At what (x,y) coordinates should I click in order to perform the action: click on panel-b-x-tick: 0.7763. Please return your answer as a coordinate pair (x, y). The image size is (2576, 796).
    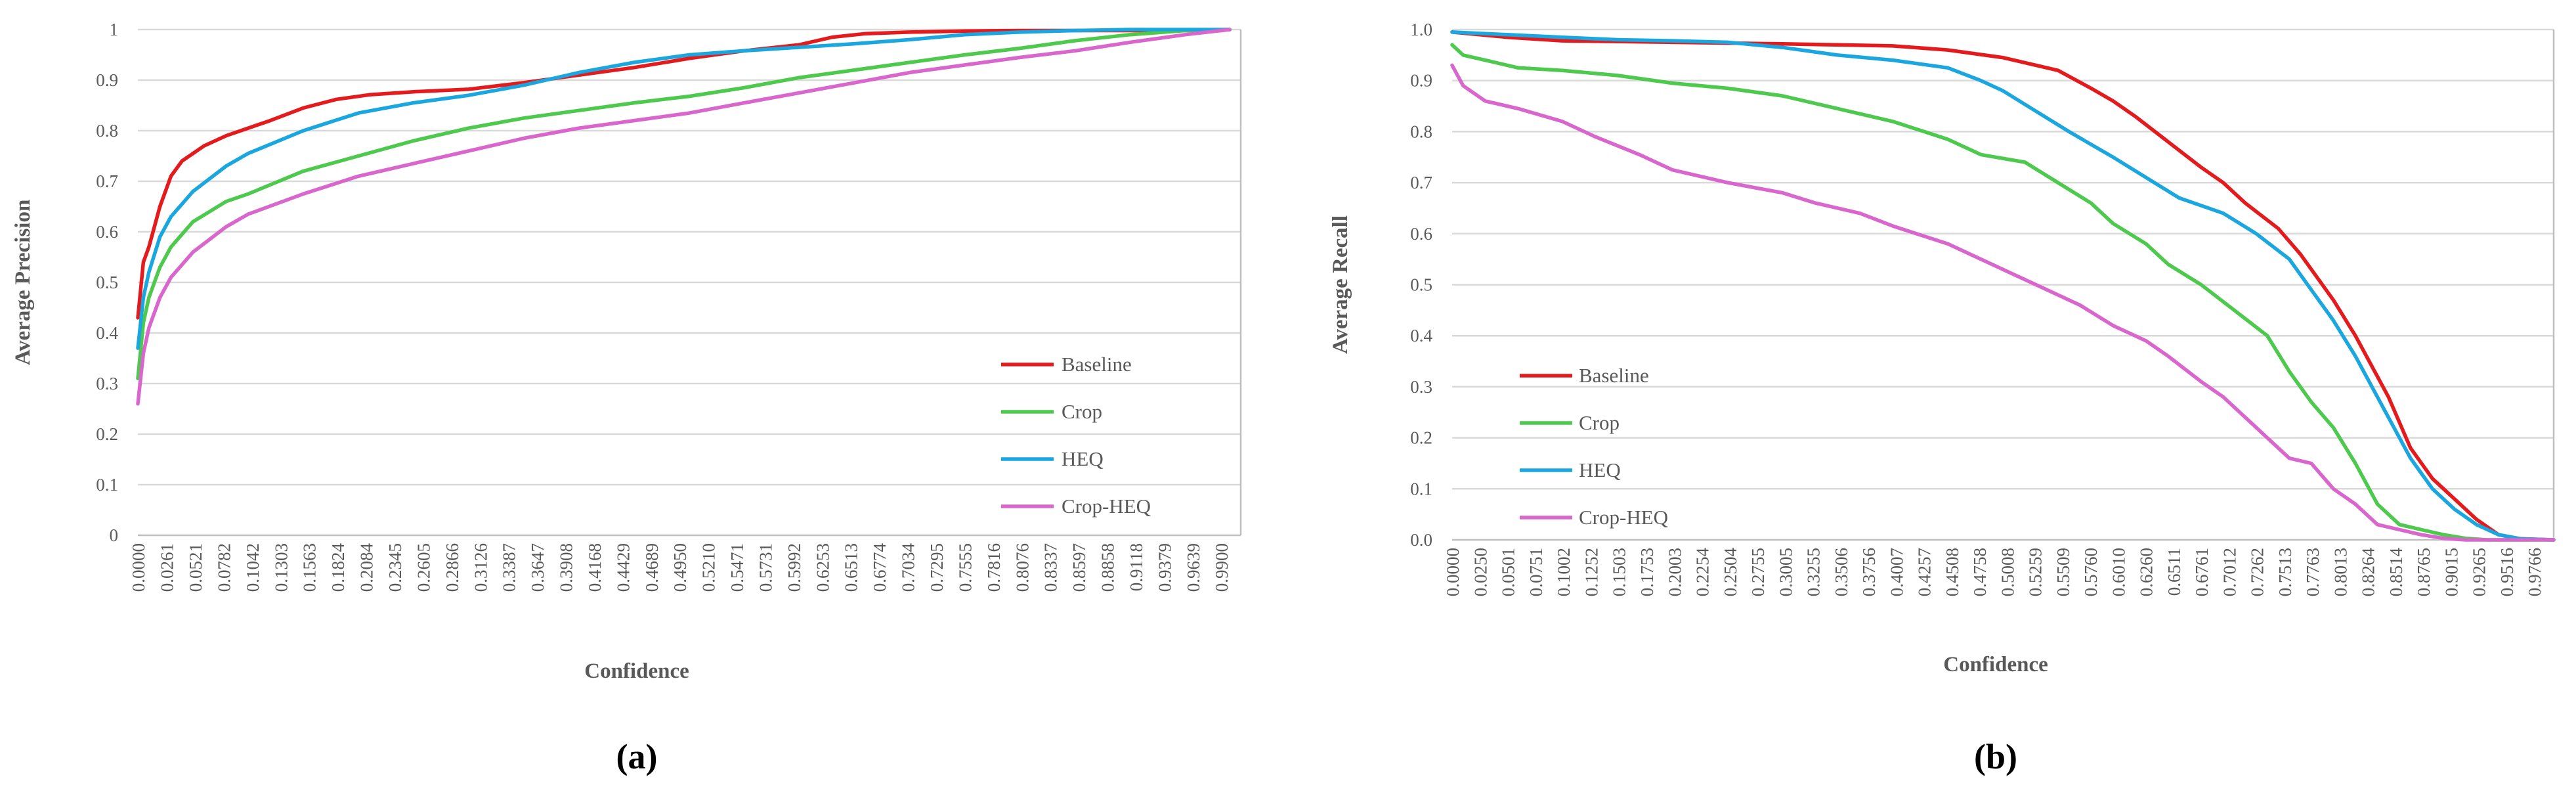
    Looking at the image, I should click on (2313, 572).